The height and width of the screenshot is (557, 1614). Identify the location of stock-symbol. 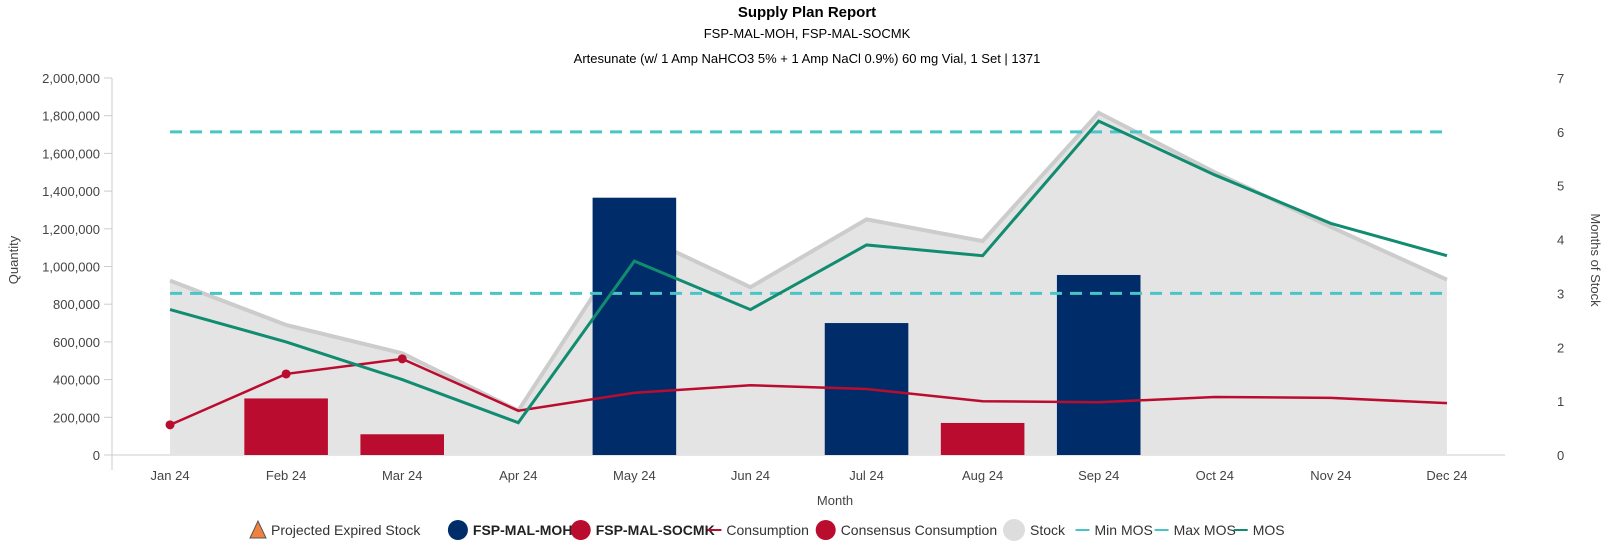
(1014, 530).